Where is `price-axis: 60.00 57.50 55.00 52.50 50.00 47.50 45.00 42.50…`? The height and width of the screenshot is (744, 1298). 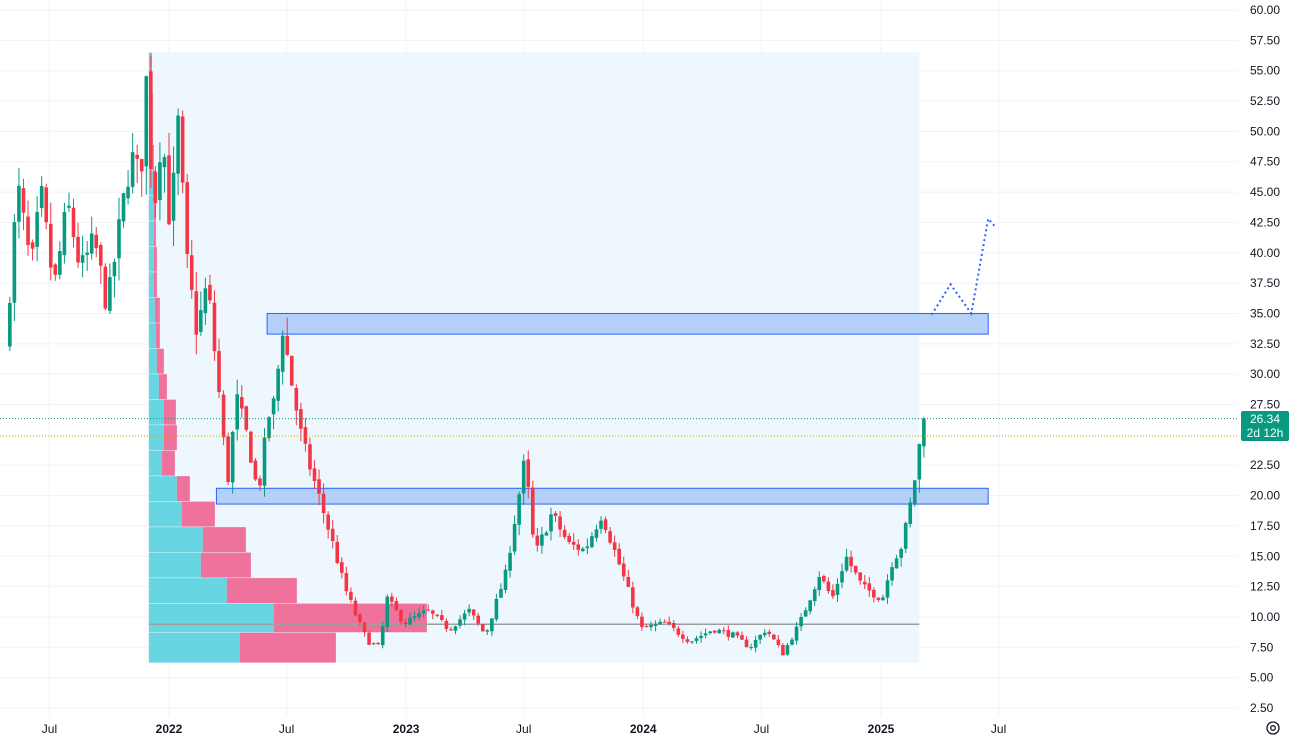
price-axis: 60.00 57.50 55.00 52.50 50.00 47.50 45.00 42.50… is located at coordinates (1265, 359).